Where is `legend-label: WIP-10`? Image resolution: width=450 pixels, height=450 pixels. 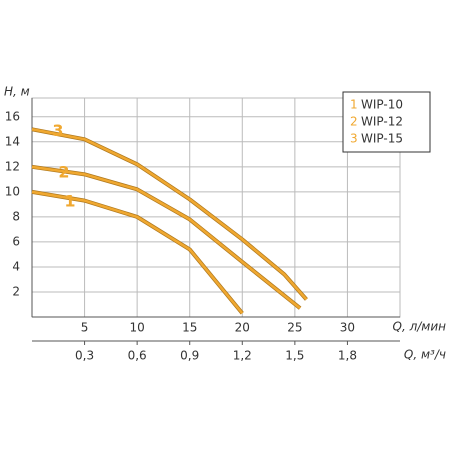 legend-label: WIP-10 is located at coordinates (382, 105).